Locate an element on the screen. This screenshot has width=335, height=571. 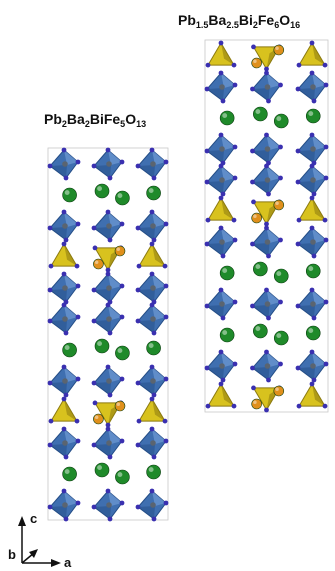
formula-left-part: 2 is located at coordinates (87, 124).